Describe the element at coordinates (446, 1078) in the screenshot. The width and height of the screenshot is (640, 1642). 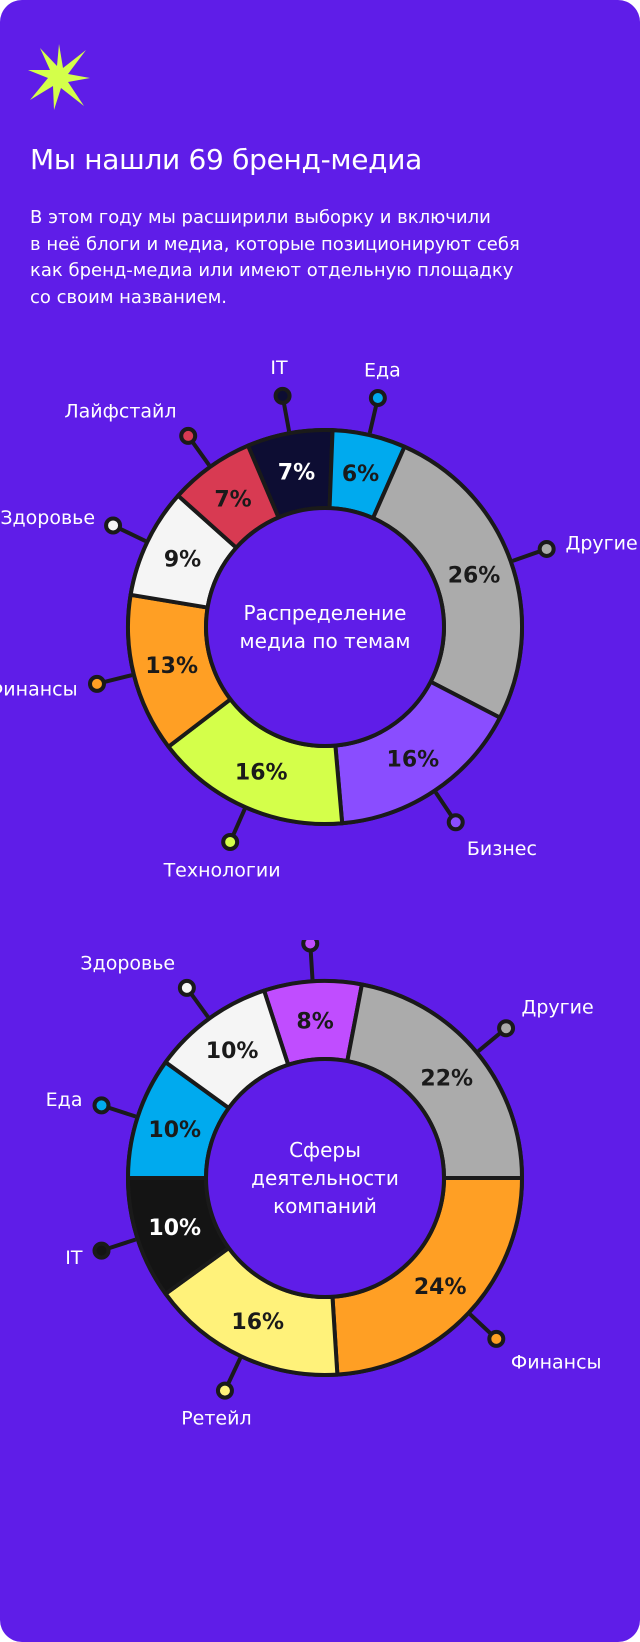
I see `slice-value-label: 22%` at that location.